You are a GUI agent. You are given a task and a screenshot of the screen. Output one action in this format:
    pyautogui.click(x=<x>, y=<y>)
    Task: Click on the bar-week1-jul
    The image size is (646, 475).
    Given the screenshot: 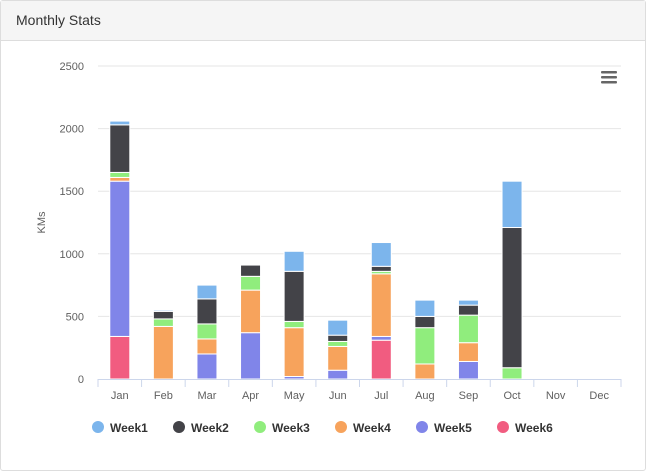 What is the action you would take?
    pyautogui.click(x=381, y=254)
    